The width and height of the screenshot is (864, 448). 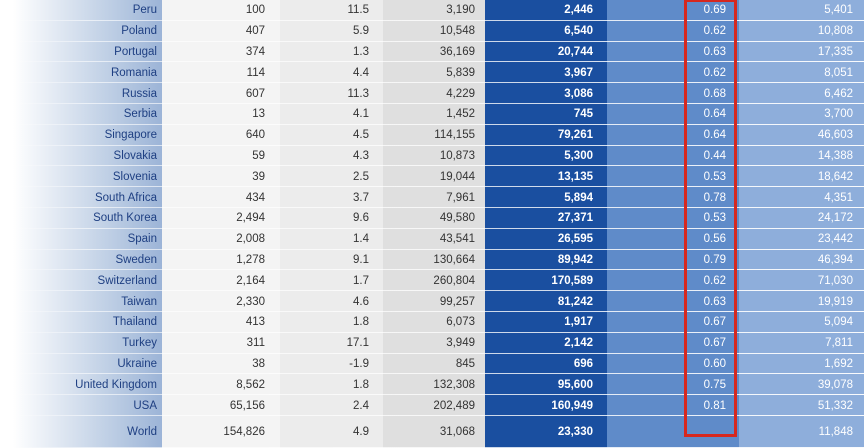 I want to click on value-cell-c5: 0.60, so click(x=714, y=363).